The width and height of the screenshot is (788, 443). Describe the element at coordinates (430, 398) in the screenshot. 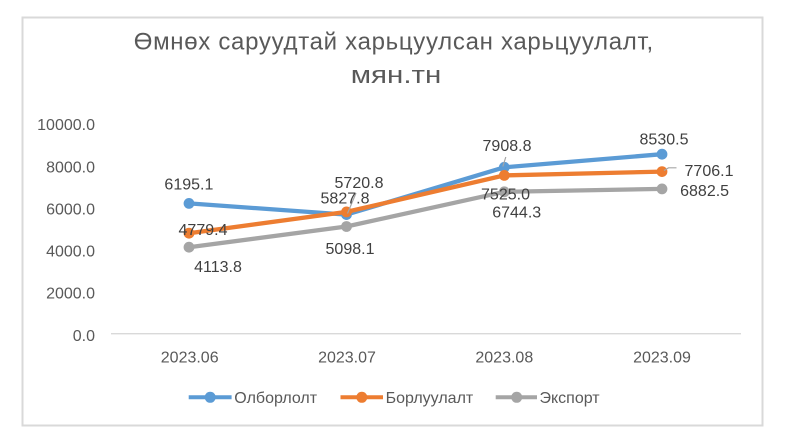

I see `svg-text: Борлуулалт` at that location.